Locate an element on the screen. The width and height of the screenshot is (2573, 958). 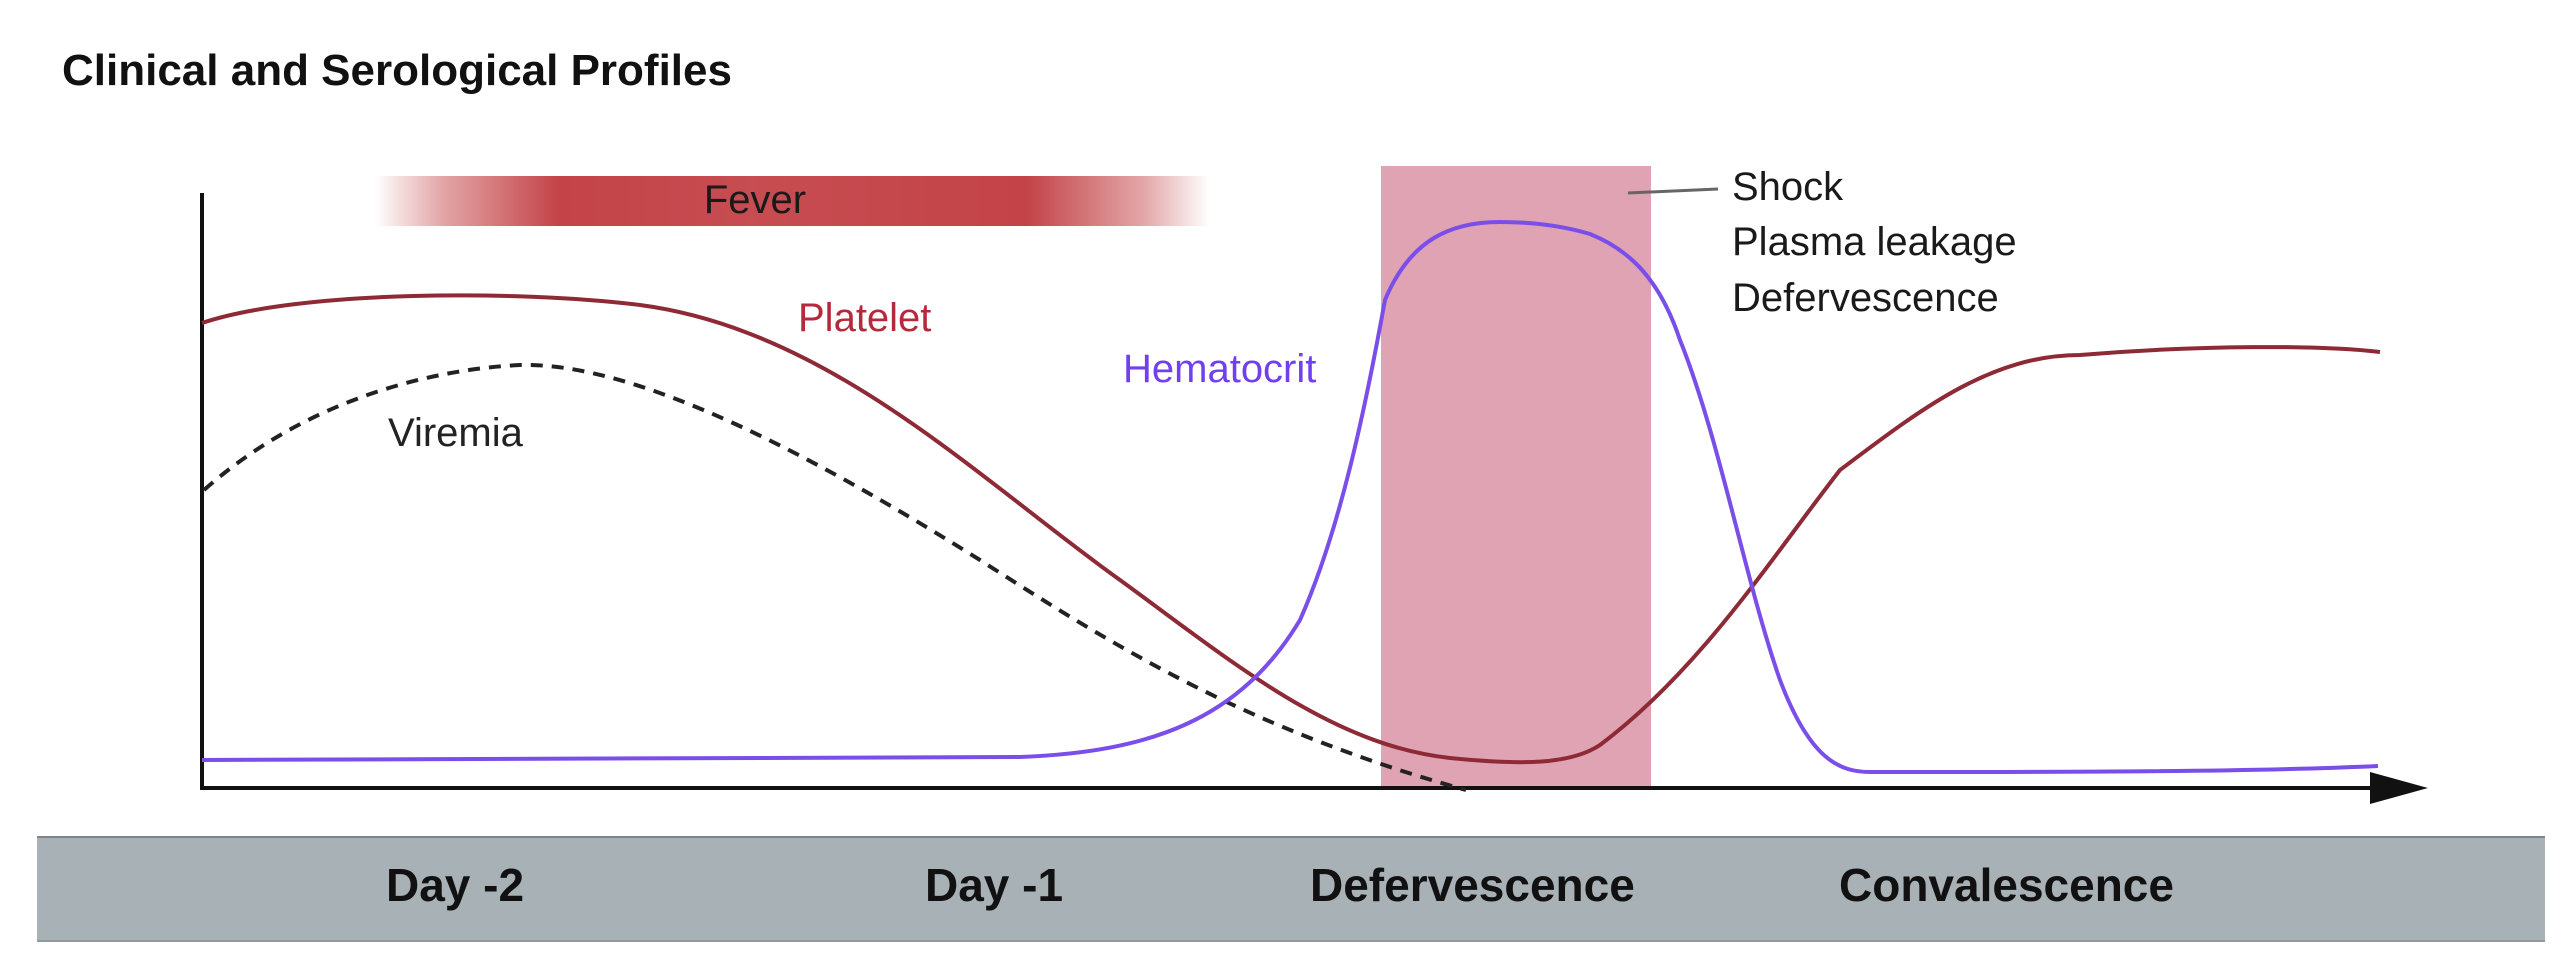
stage-convalescence: Convalescence is located at coordinates (2006, 885).